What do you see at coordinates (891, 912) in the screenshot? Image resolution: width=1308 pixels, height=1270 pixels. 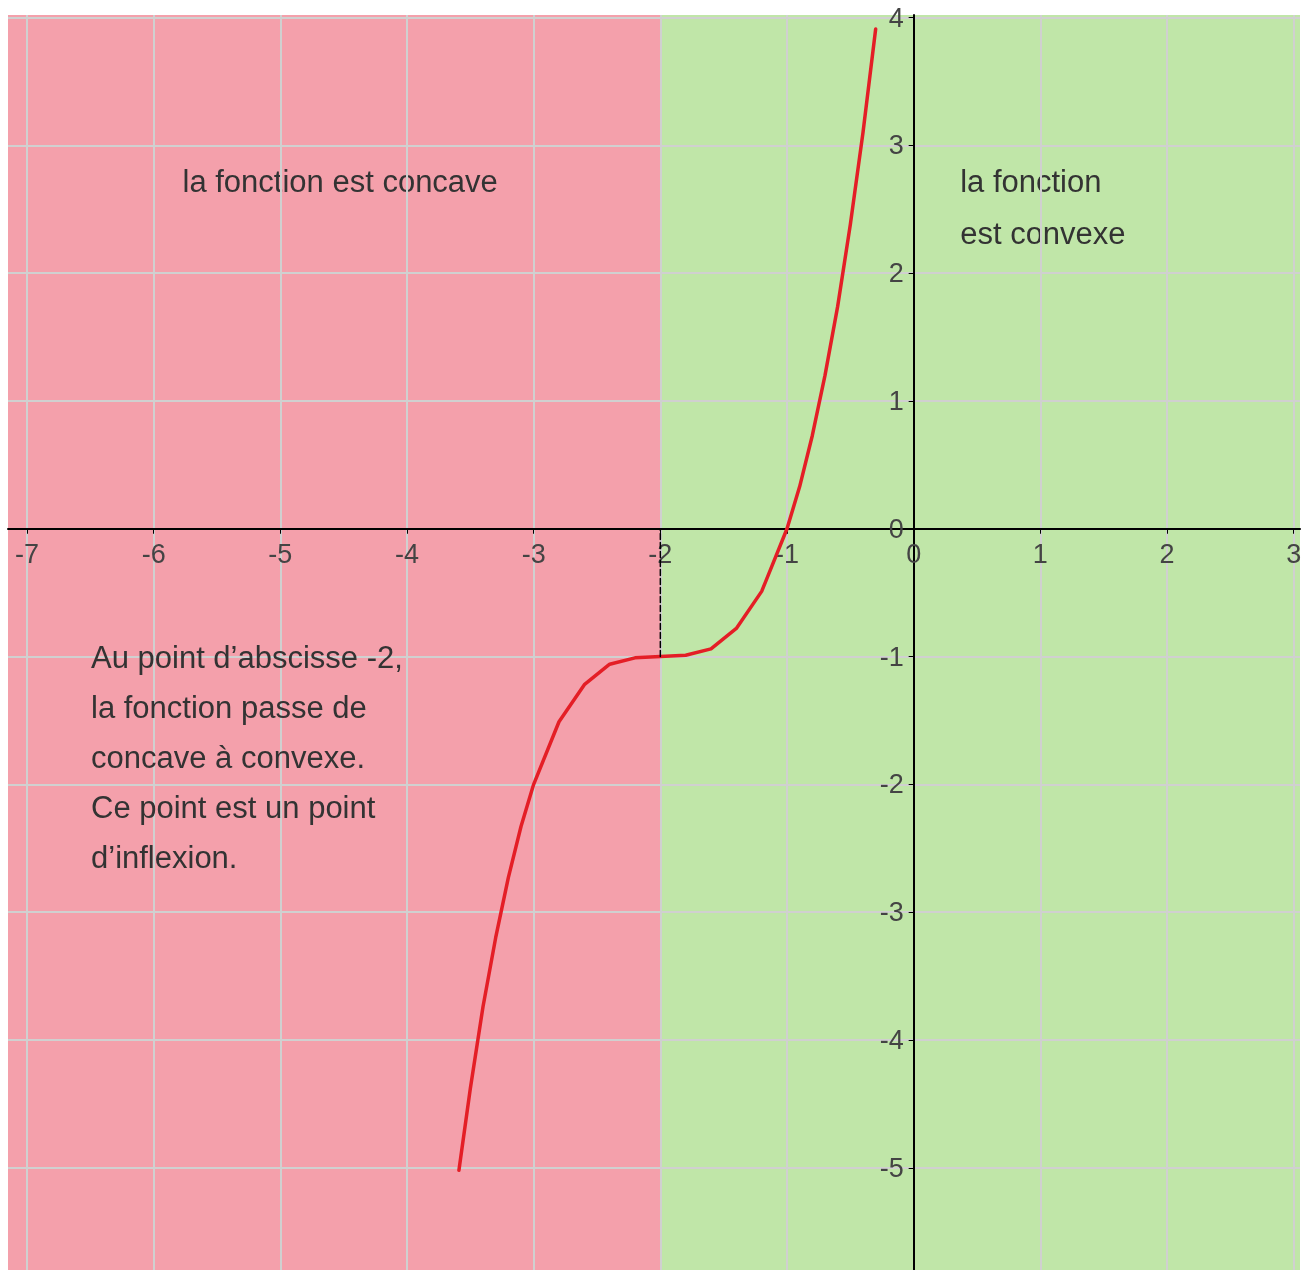 I see `y-tick-label: -3` at bounding box center [891, 912].